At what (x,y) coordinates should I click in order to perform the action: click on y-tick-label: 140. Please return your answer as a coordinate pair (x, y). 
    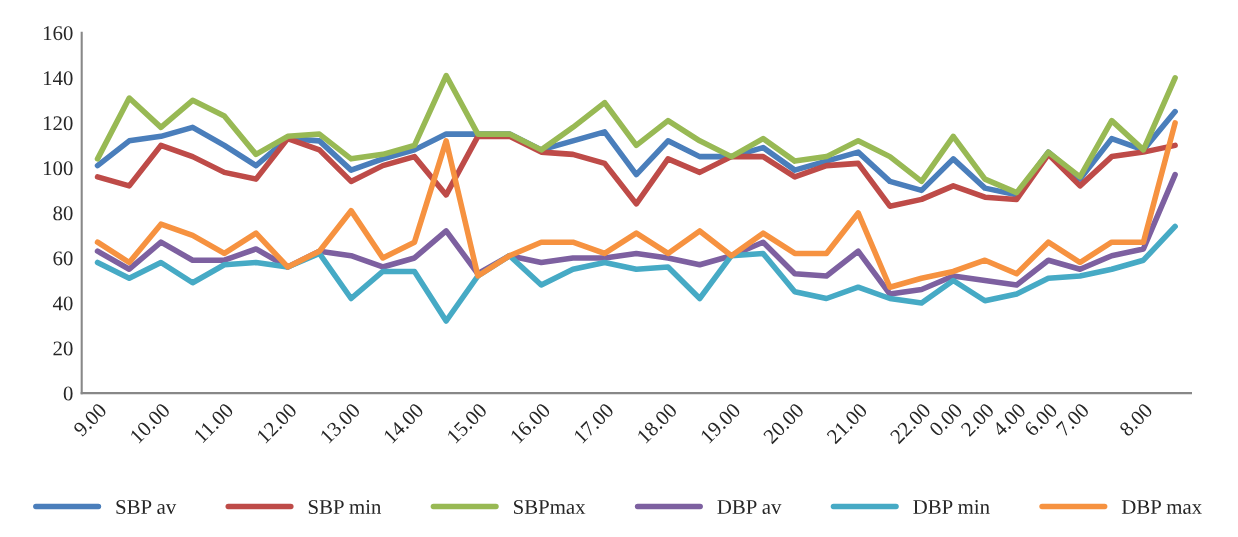
    Looking at the image, I should click on (58, 78).